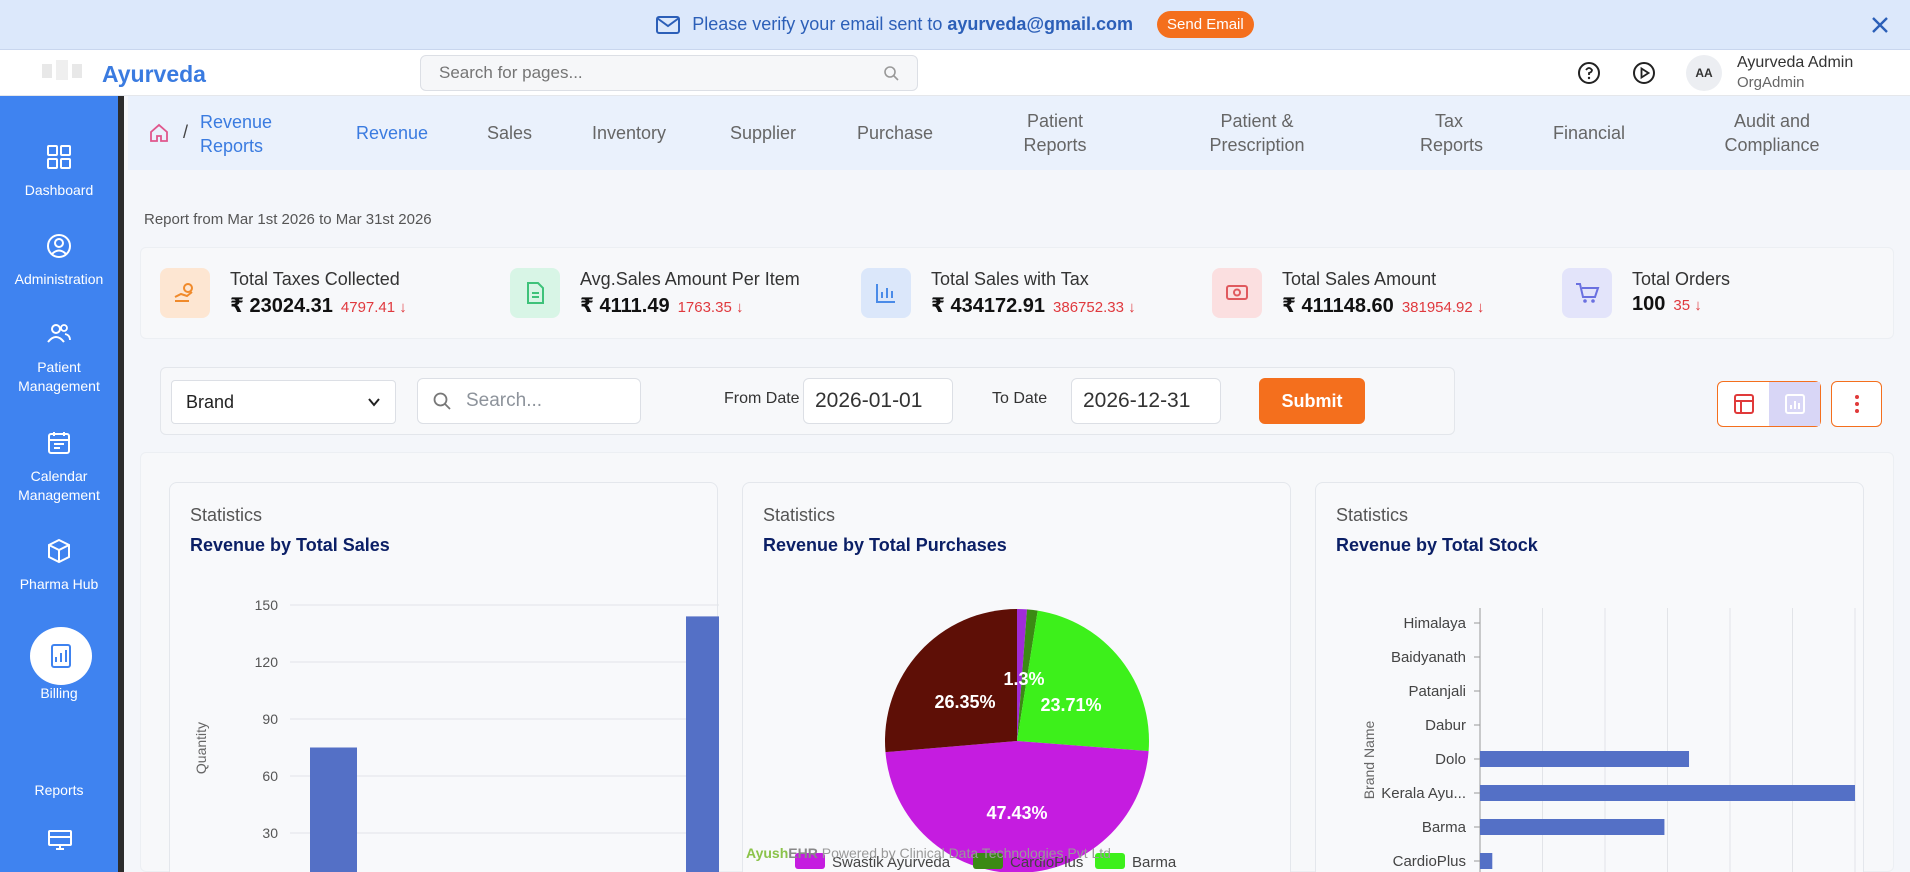 Image resolution: width=1910 pixels, height=872 pixels. I want to click on category-label: Patanjali, so click(1437, 691).